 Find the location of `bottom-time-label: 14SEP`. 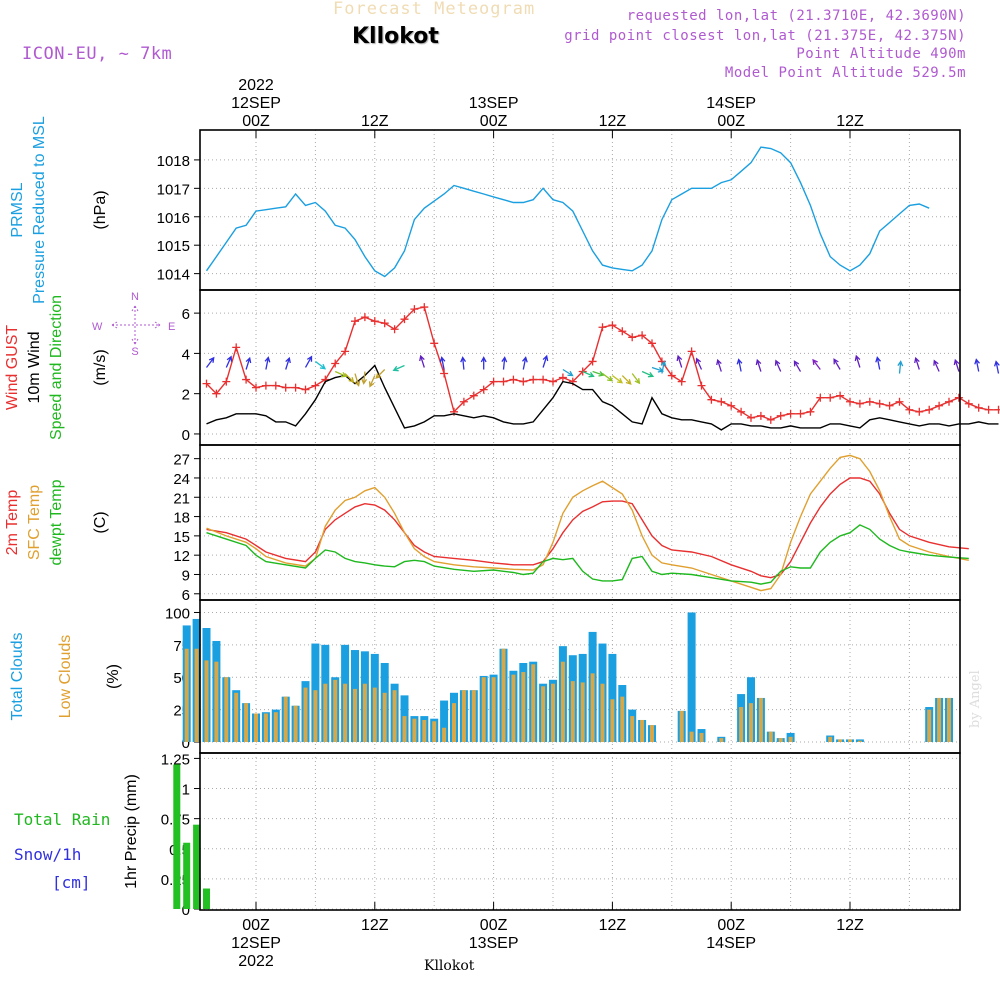

bottom-time-label: 14SEP is located at coordinates (731, 943).